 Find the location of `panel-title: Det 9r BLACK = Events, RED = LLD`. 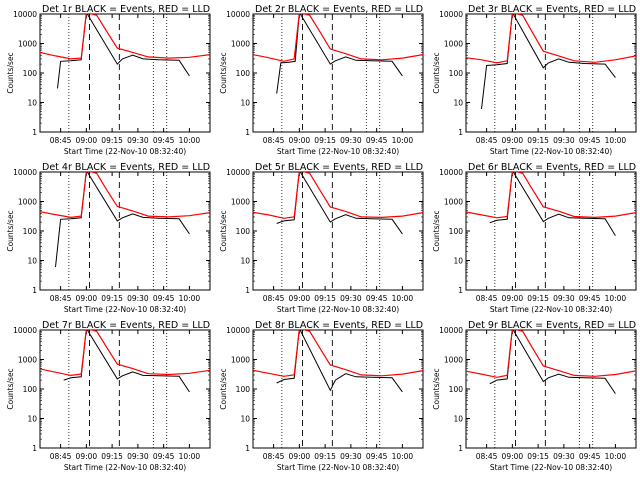

panel-title: Det 9r BLACK = Events, RED = LLD is located at coordinates (552, 325).